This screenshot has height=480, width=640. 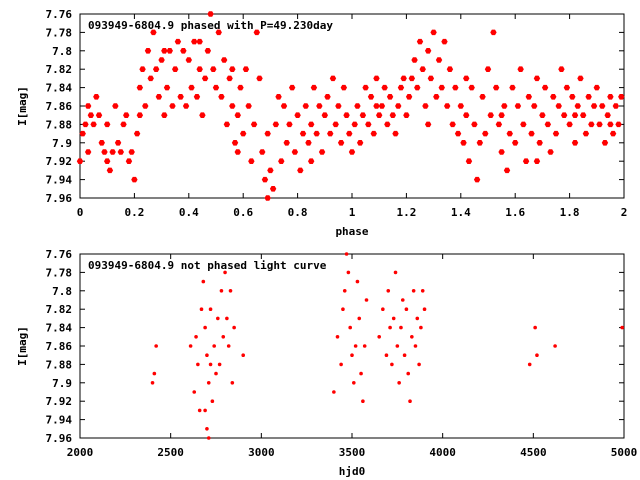 I want to click on x-tick-label: 1.6, so click(x=515, y=212).